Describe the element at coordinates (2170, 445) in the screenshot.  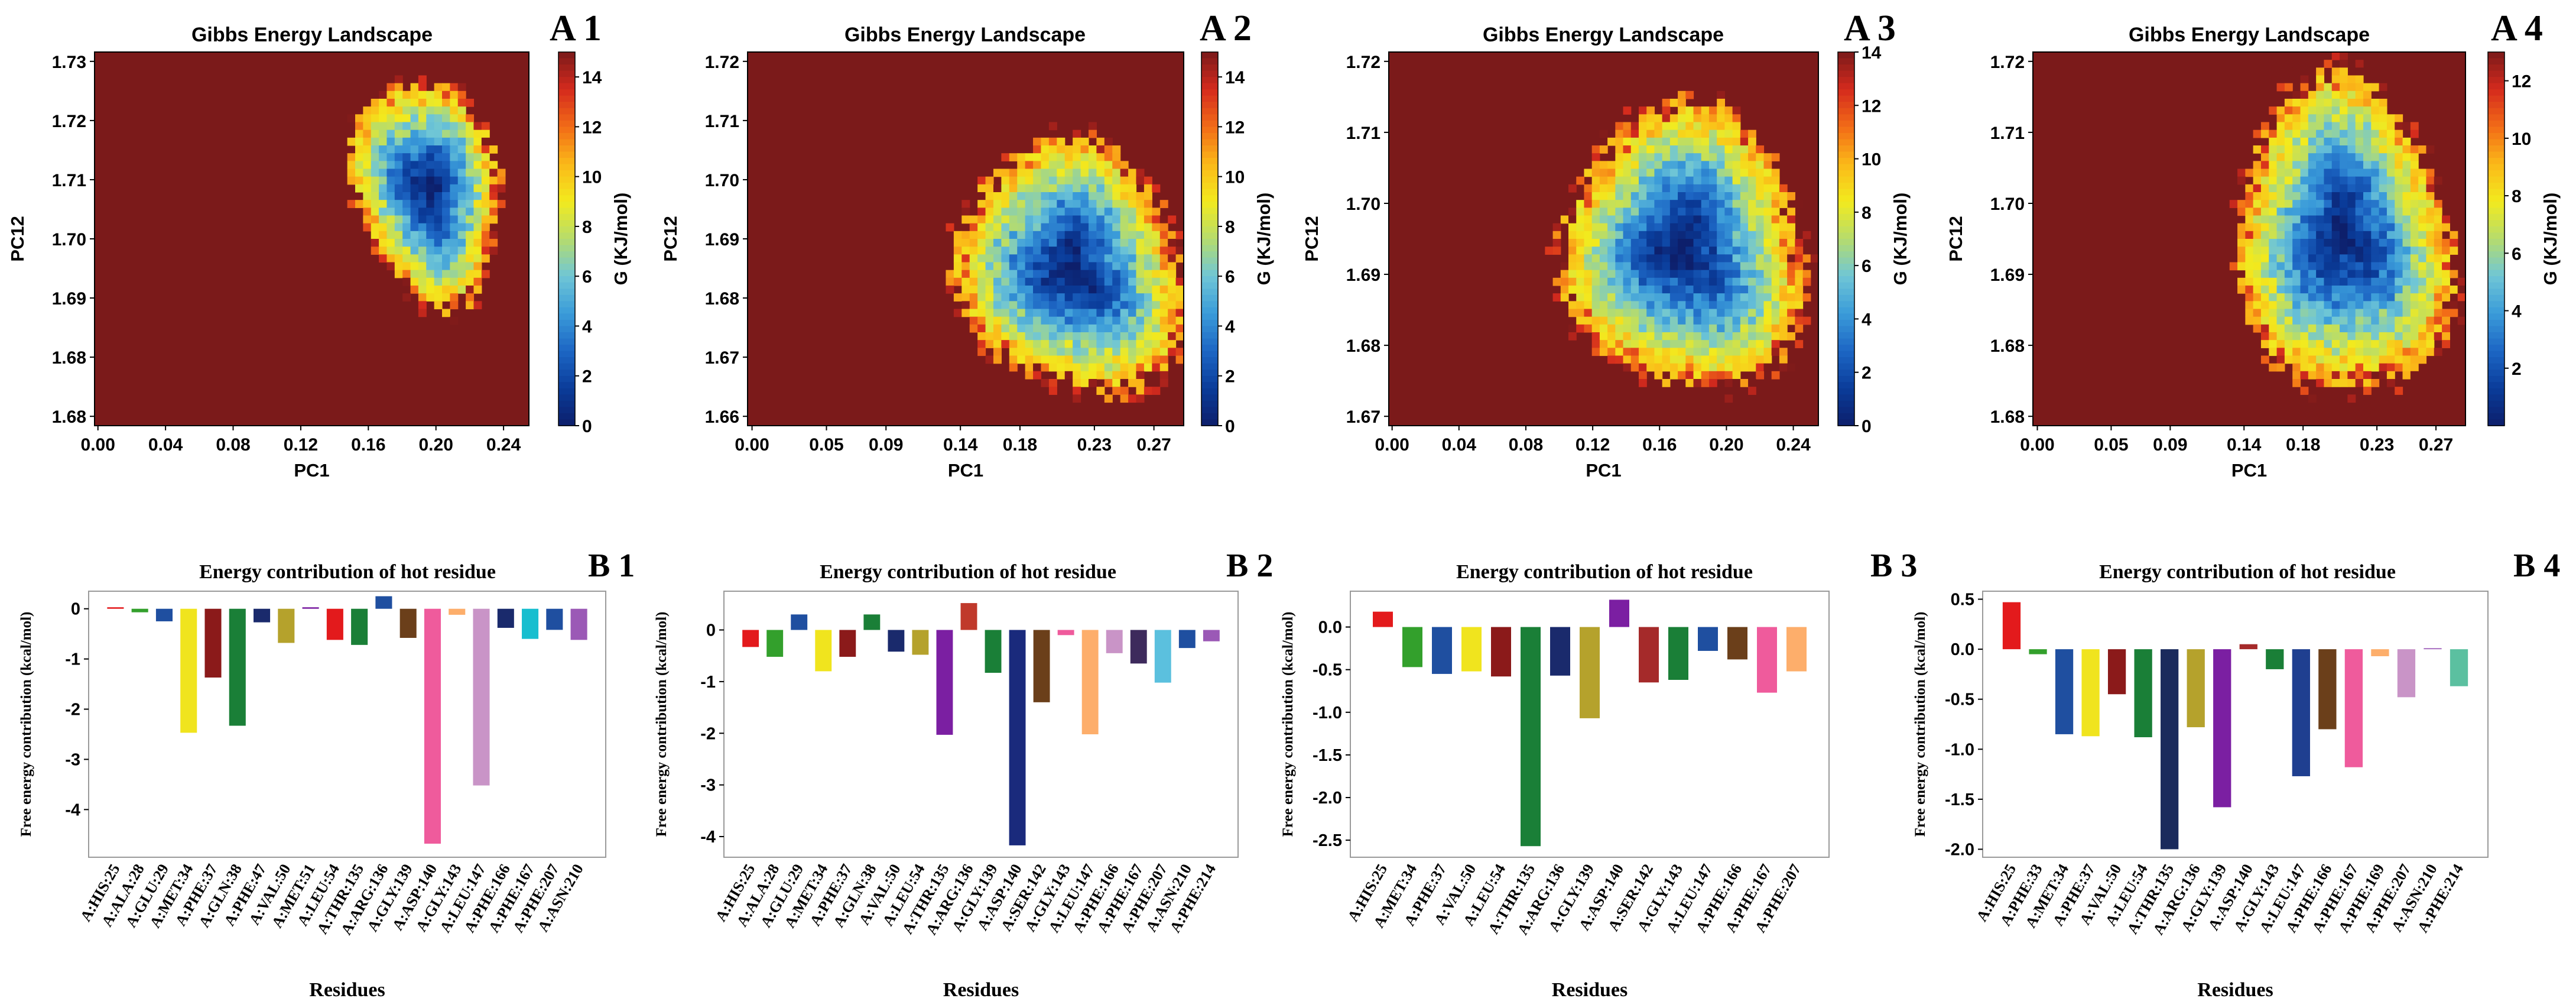
I see `x-tick-label: 0.09` at that location.